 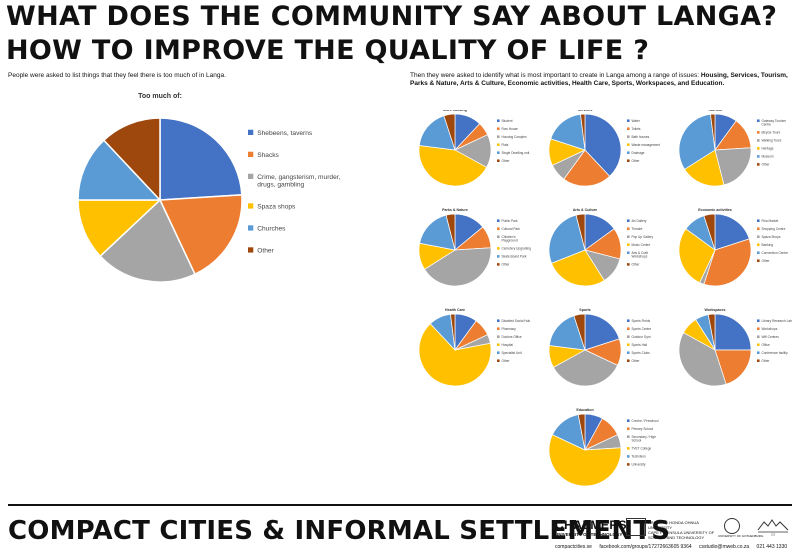 I want to click on subtitle: HOW TO IMPROVE THE QUALITY OF LIFE ?, so click(x=328, y=50).